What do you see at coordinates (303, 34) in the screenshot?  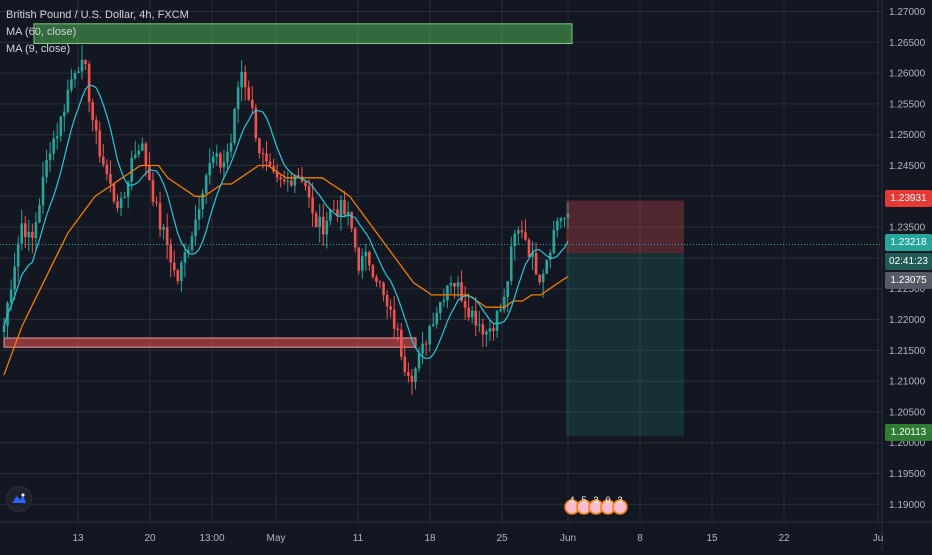 I see `resistance-zone` at bounding box center [303, 34].